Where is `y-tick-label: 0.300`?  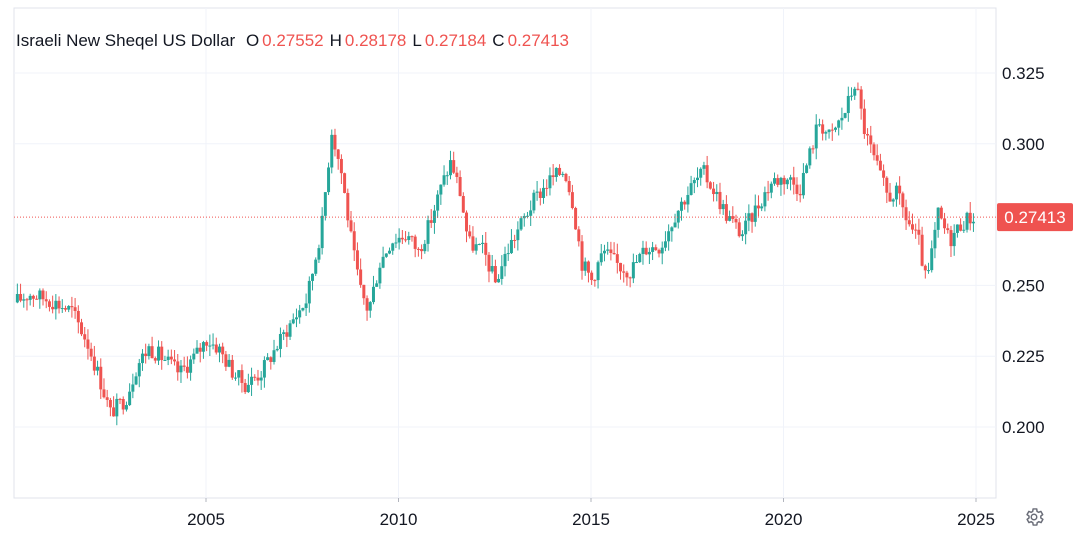
y-tick-label: 0.300 is located at coordinates (1023, 144).